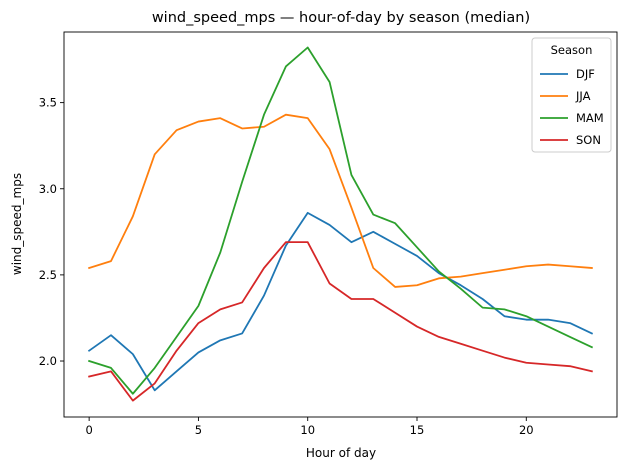  What do you see at coordinates (48, 275) in the screenshot?
I see `y-tick-label: 2.5` at bounding box center [48, 275].